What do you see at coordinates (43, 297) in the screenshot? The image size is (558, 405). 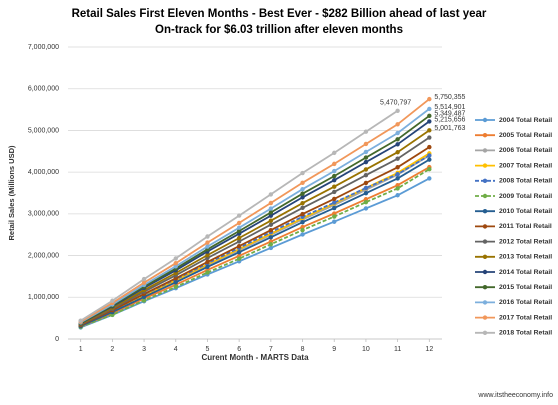 I see `y-tick-label: 1,000,000` at bounding box center [43, 297].